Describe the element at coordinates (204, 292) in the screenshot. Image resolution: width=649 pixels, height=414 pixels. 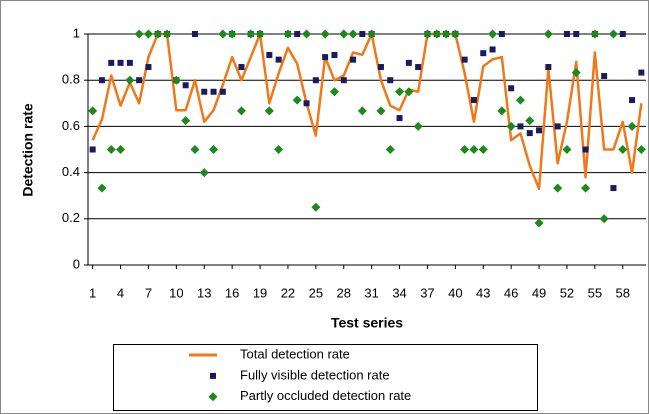
I see `x-tick-label: 13` at that location.